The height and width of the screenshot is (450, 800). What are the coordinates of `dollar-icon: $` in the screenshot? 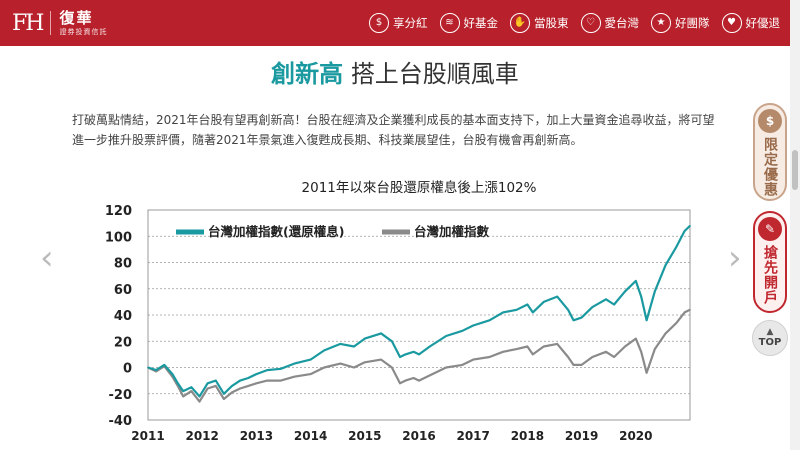 It's located at (379, 23).